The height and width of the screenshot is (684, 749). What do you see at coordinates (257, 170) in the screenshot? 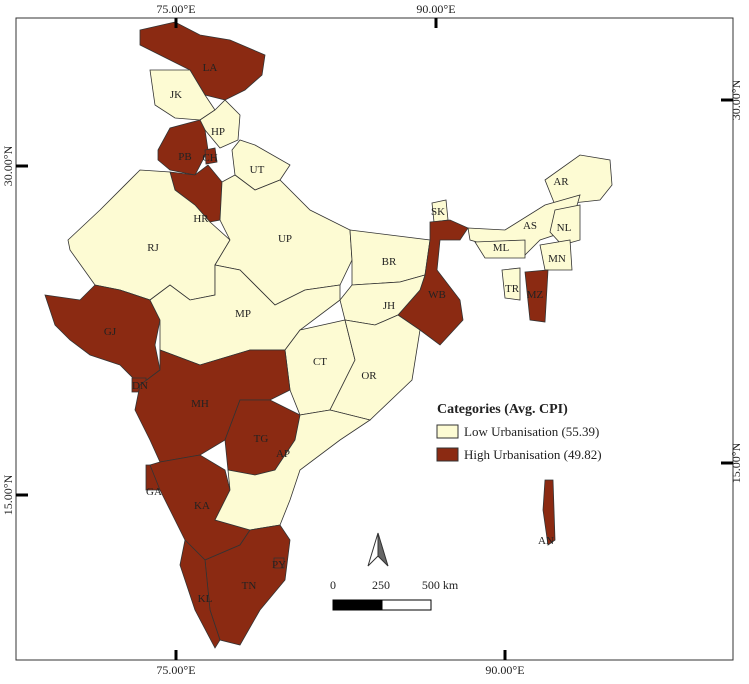
I see `state-label: UT` at bounding box center [257, 170].